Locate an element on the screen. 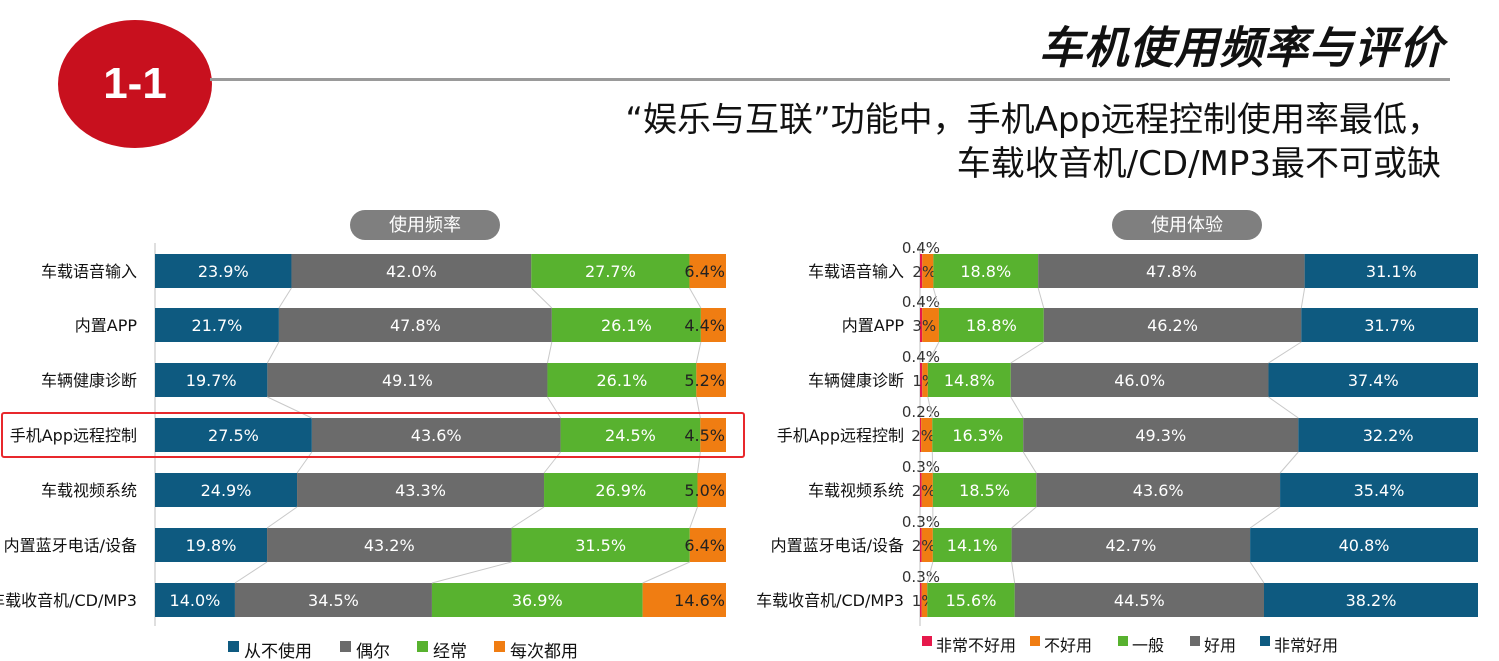 The width and height of the screenshot is (1499, 661). section-badge: 1-1 is located at coordinates (135, 84).